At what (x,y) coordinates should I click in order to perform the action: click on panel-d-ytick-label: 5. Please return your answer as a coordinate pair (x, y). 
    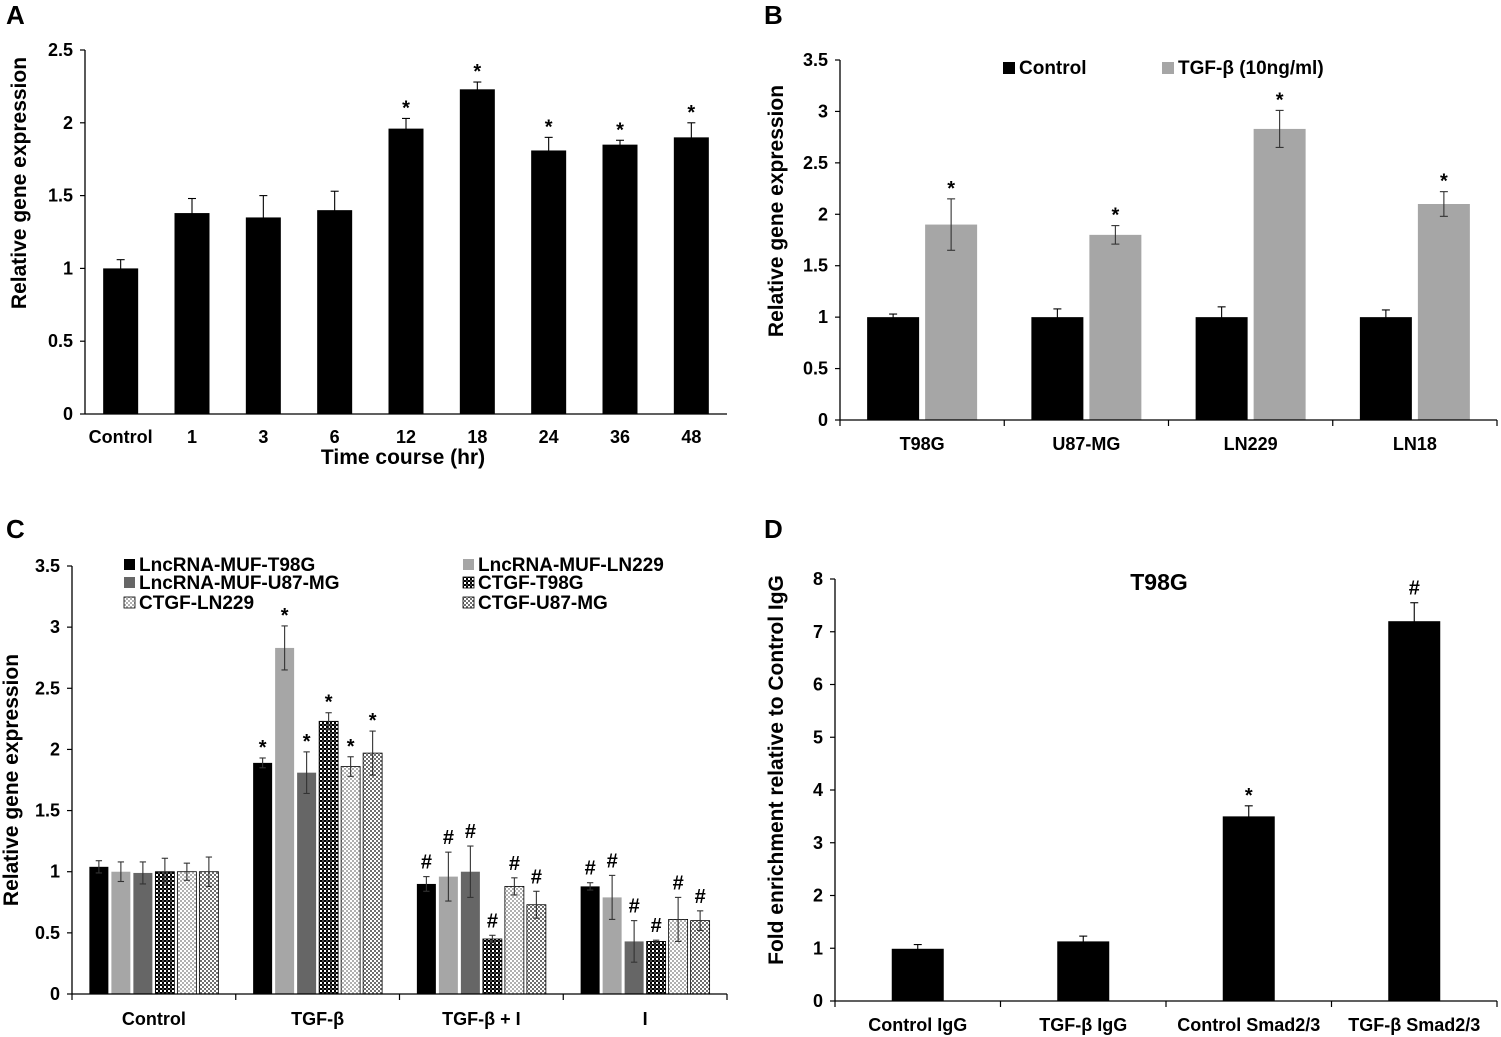
    Looking at the image, I should click on (818, 737).